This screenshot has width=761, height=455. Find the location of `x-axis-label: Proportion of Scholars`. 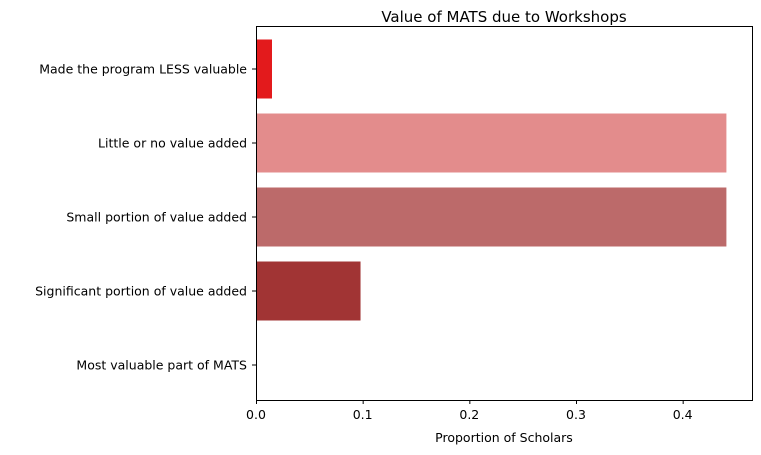

x-axis-label: Proportion of Scholars is located at coordinates (504, 437).